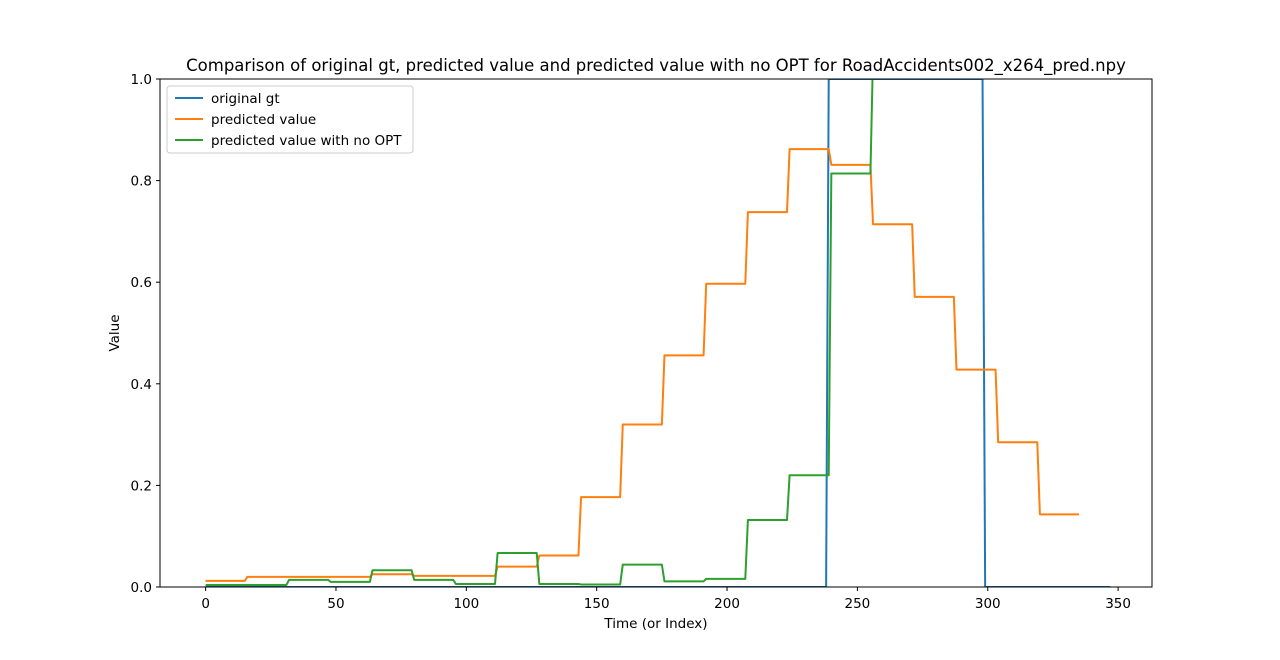 The image size is (1280, 660). Describe the element at coordinates (655, 624) in the screenshot. I see `x-axis-label: Time (or Index)` at that location.